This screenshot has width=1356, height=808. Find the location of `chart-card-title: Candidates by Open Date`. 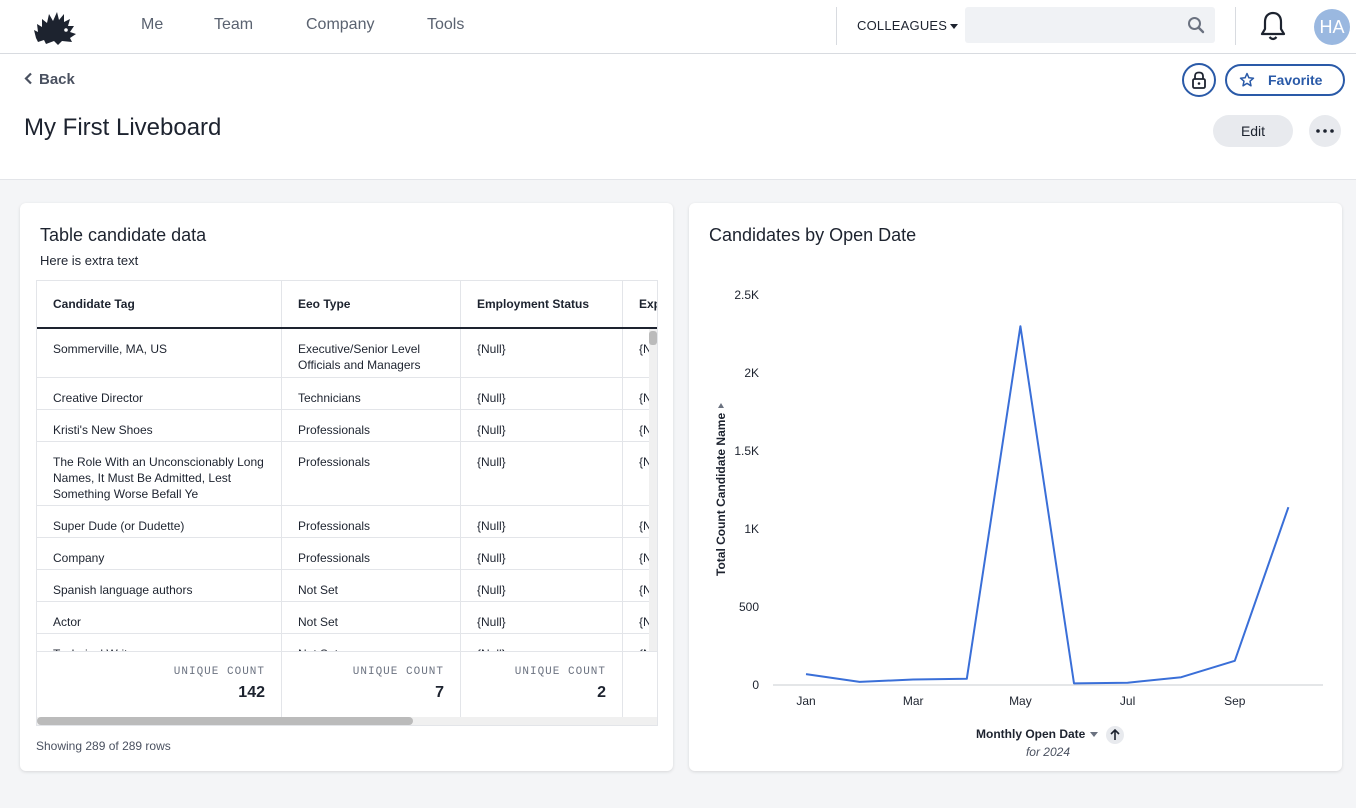

chart-card-title: Candidates by Open Date is located at coordinates (813, 235).